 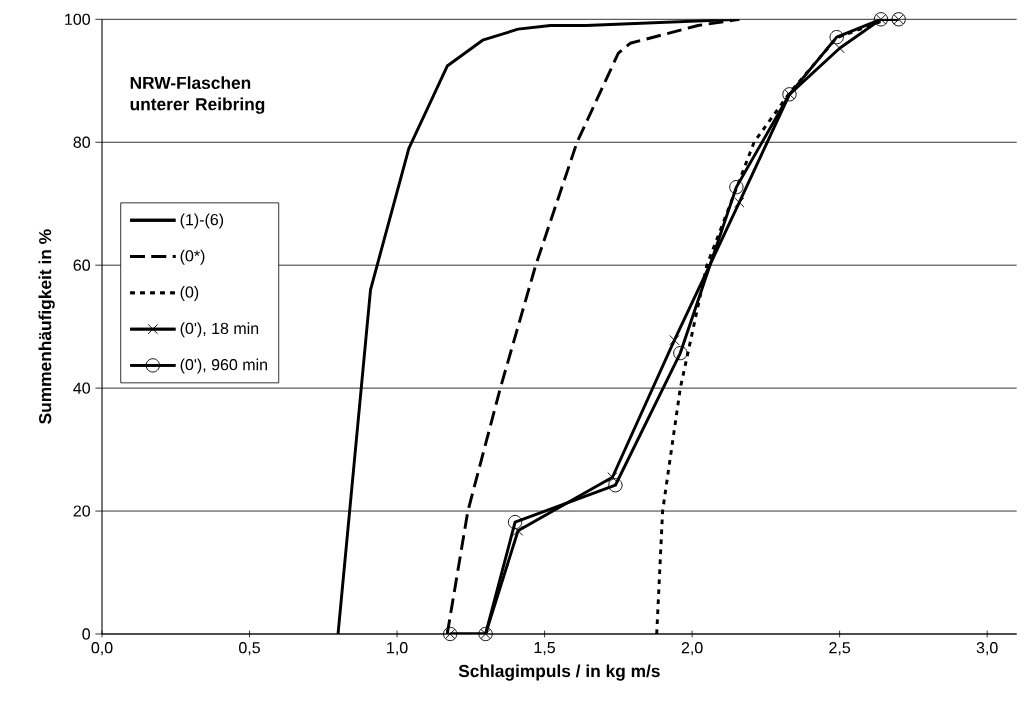 What do you see at coordinates (197, 95) in the screenshot?
I see `annotation: NRW-Flaschen unterer Reibring` at bounding box center [197, 95].